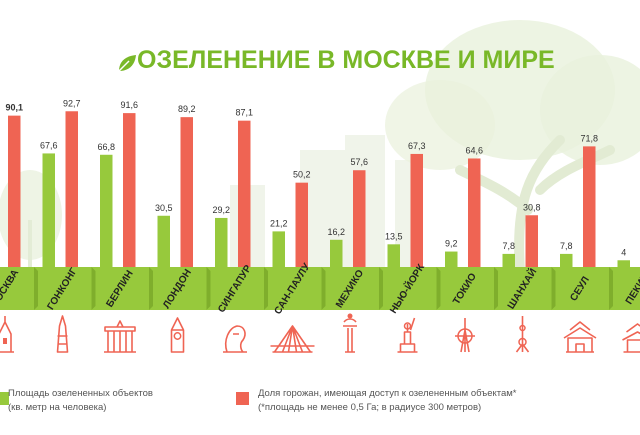 This screenshot has height=435, width=640. What do you see at coordinates (242, 398) in the screenshot?
I see `legend-swatch-red` at bounding box center [242, 398].